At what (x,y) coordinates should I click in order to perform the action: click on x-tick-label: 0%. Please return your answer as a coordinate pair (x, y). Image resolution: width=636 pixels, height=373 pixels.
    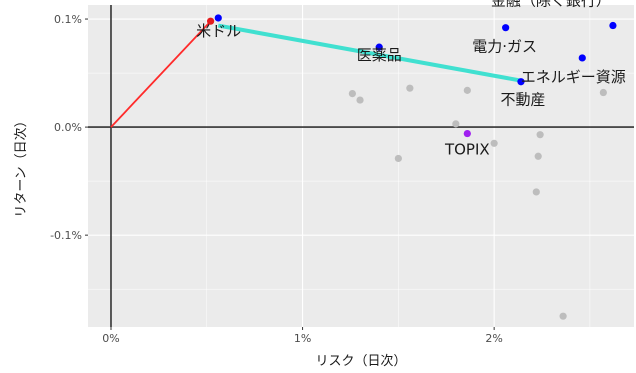
    Looking at the image, I should click on (110, 338).